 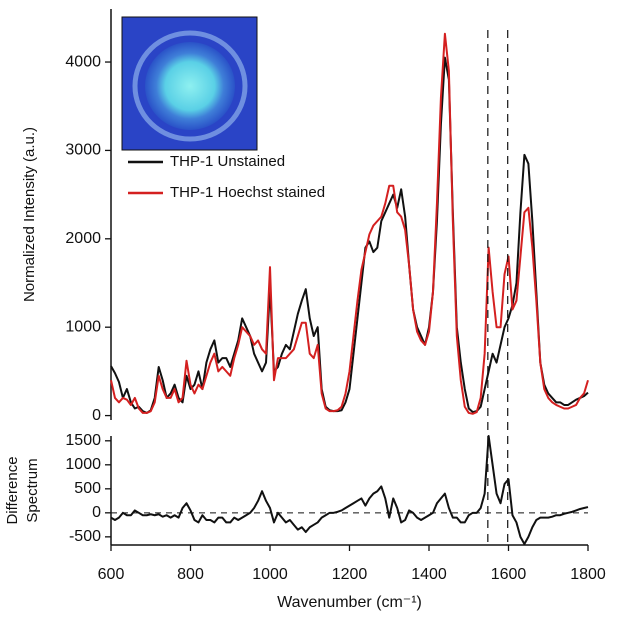 What do you see at coordinates (350, 574) in the screenshot?
I see `x-tick-label: 1200` at bounding box center [350, 574].